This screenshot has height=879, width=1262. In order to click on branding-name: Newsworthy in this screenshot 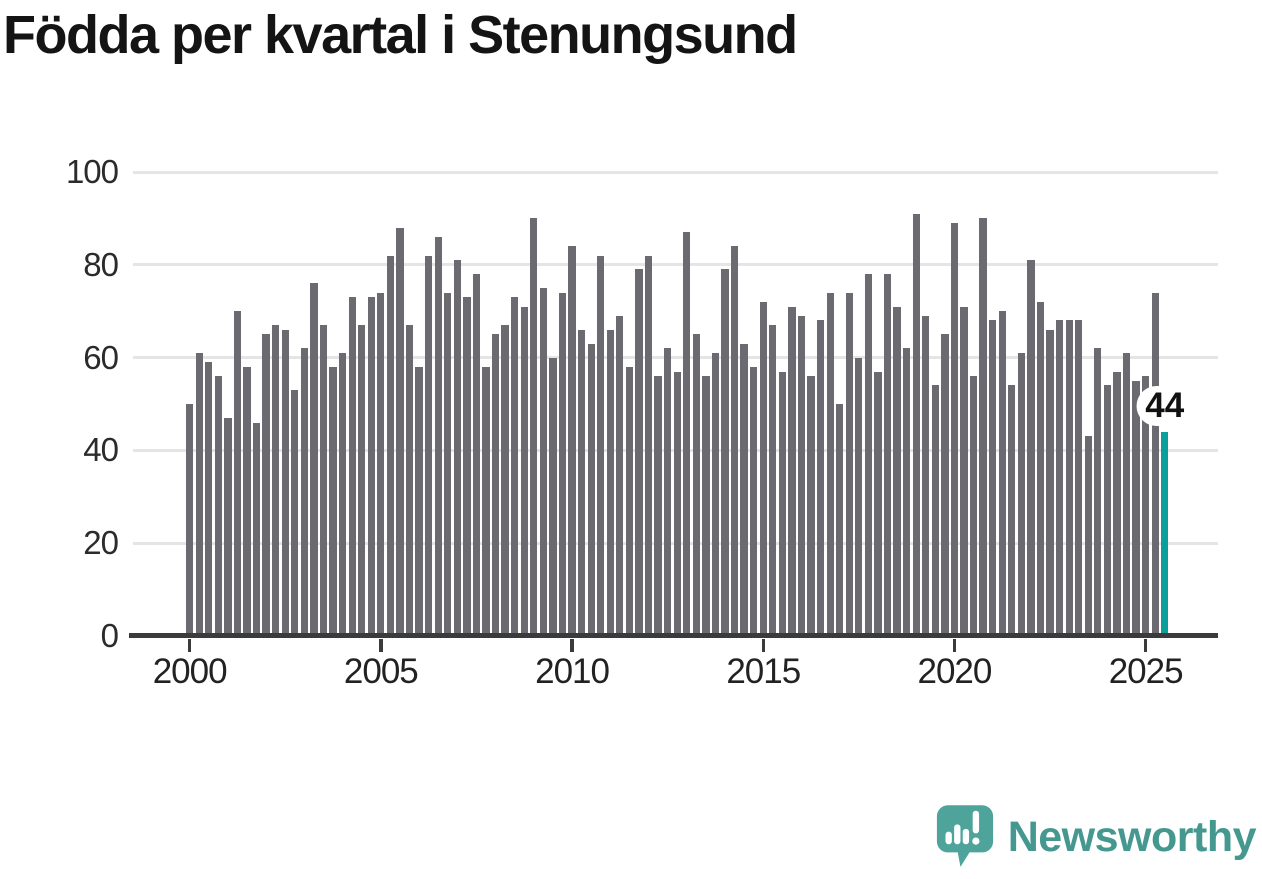, I will do `click(1132, 836)`.